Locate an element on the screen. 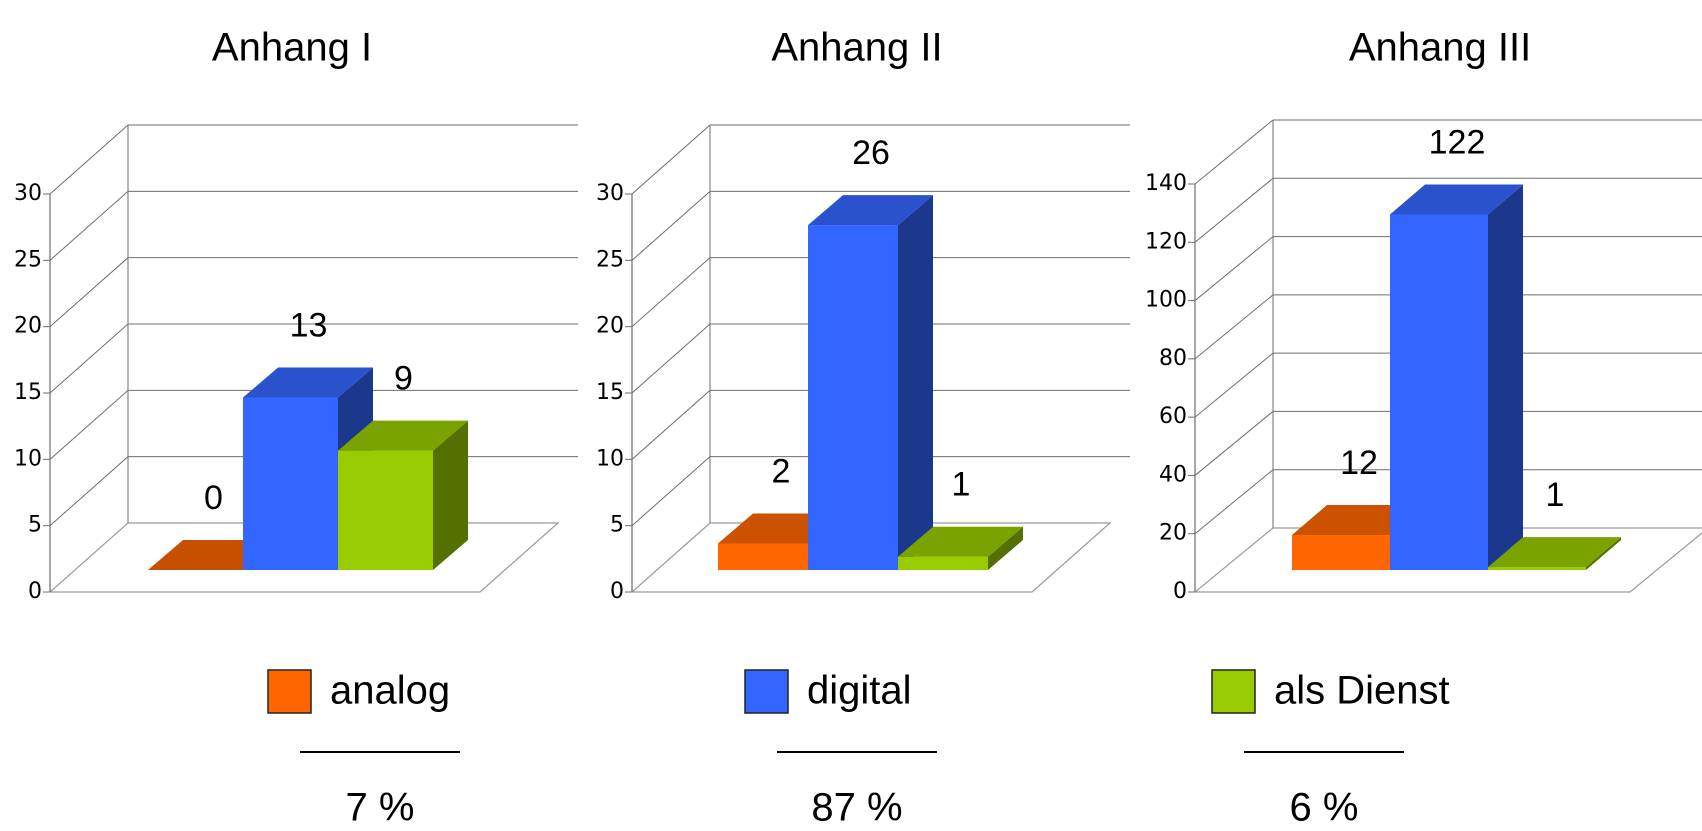 The width and height of the screenshot is (1702, 831). data-label: 0 is located at coordinates (213, 498).